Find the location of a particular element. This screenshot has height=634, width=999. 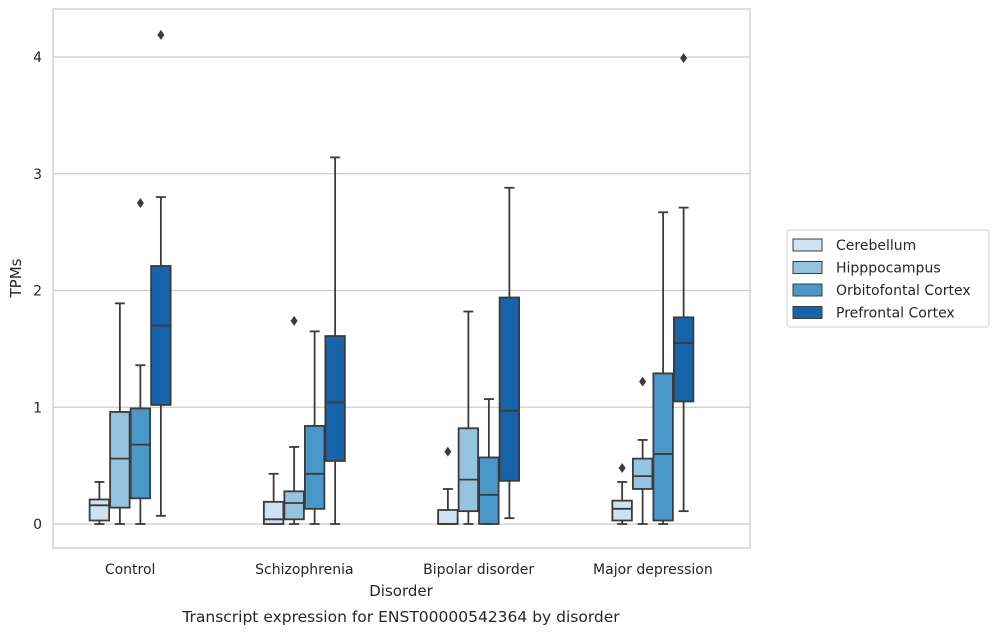

y-axis-ticks: 0 1 2 3 4 is located at coordinates (37, 291).